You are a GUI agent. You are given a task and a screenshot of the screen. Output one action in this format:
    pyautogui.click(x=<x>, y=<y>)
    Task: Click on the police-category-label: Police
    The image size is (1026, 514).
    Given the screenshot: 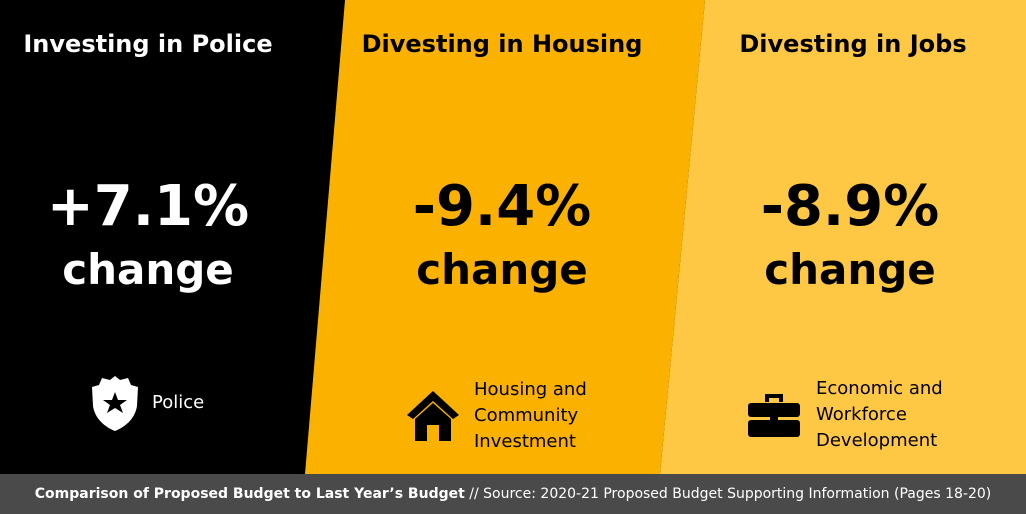 What is the action you would take?
    pyautogui.click(x=178, y=403)
    